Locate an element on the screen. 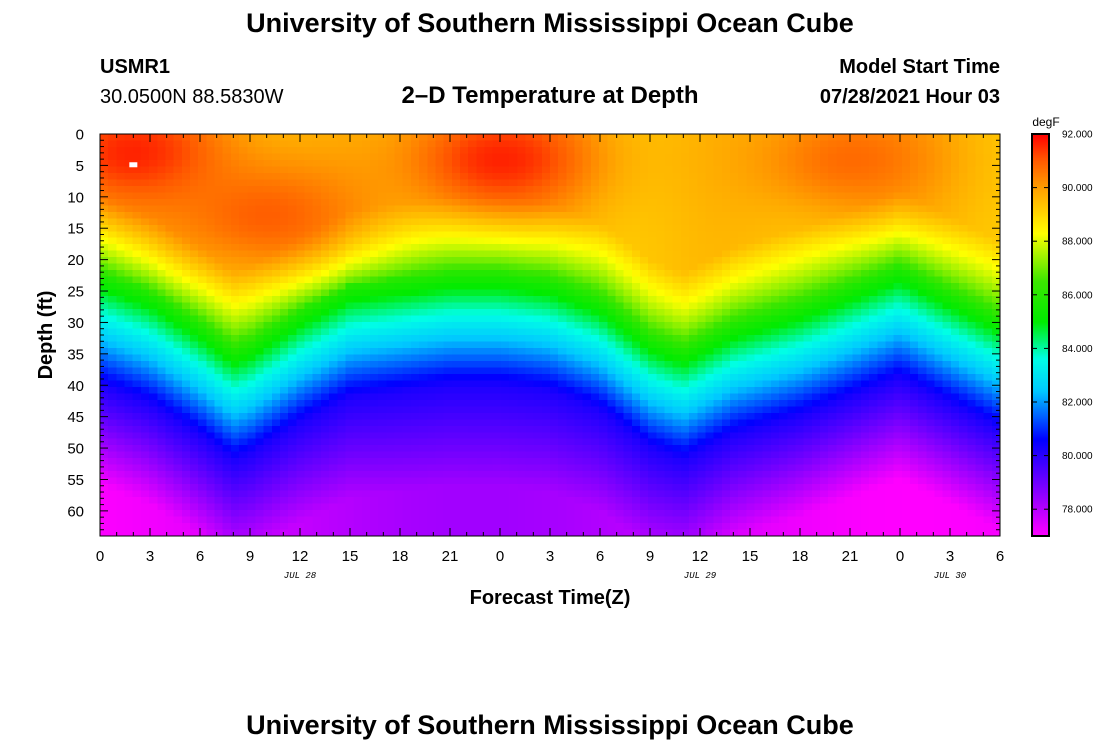 The width and height of the screenshot is (1100, 750). y-axis-label: Depth (ft) is located at coordinates (46, 335).